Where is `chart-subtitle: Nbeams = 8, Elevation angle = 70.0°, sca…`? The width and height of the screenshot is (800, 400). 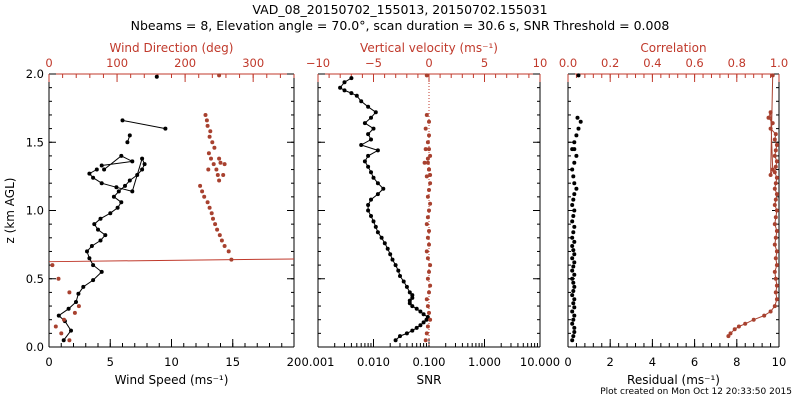
chart-subtitle: Nbeams = 8, Elevation angle = 70.0°, sca… is located at coordinates (400, 25).